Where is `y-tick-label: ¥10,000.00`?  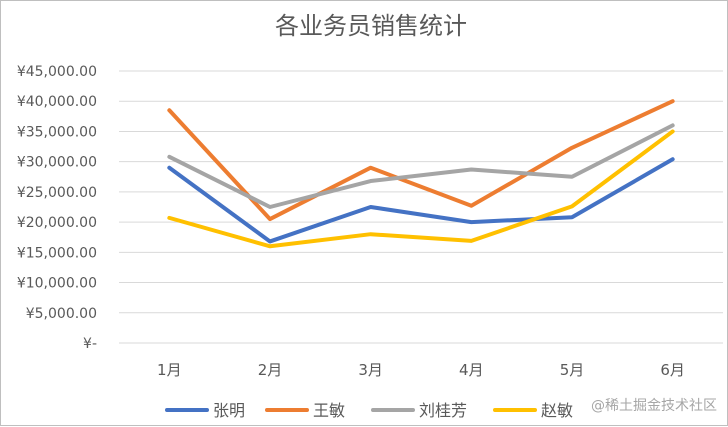
y-tick-label: ¥10,000.00 is located at coordinates (57, 284).